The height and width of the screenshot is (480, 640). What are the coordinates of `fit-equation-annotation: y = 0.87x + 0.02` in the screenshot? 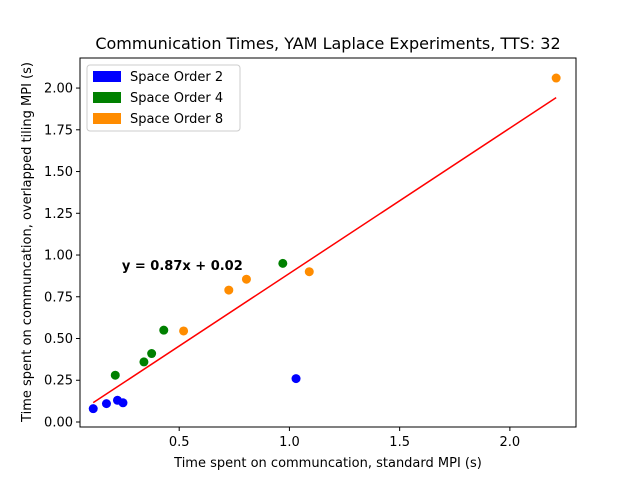 It's located at (182, 266).